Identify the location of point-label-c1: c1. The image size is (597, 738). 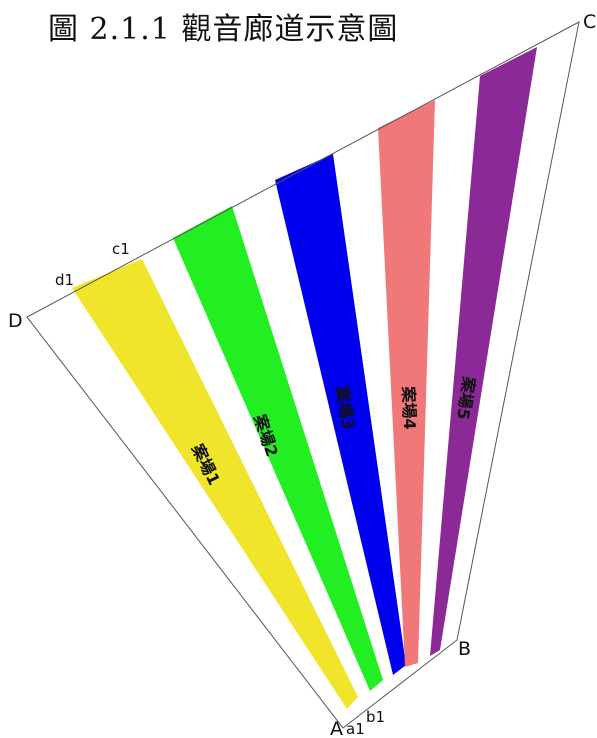
(121, 249).